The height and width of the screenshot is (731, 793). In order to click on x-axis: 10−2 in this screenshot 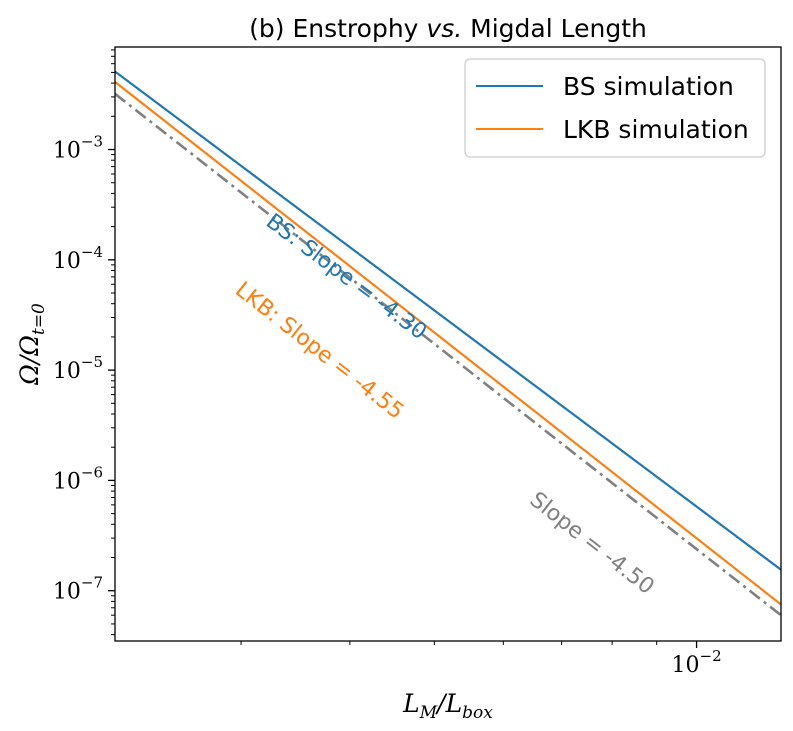, I will do `click(481, 659)`.